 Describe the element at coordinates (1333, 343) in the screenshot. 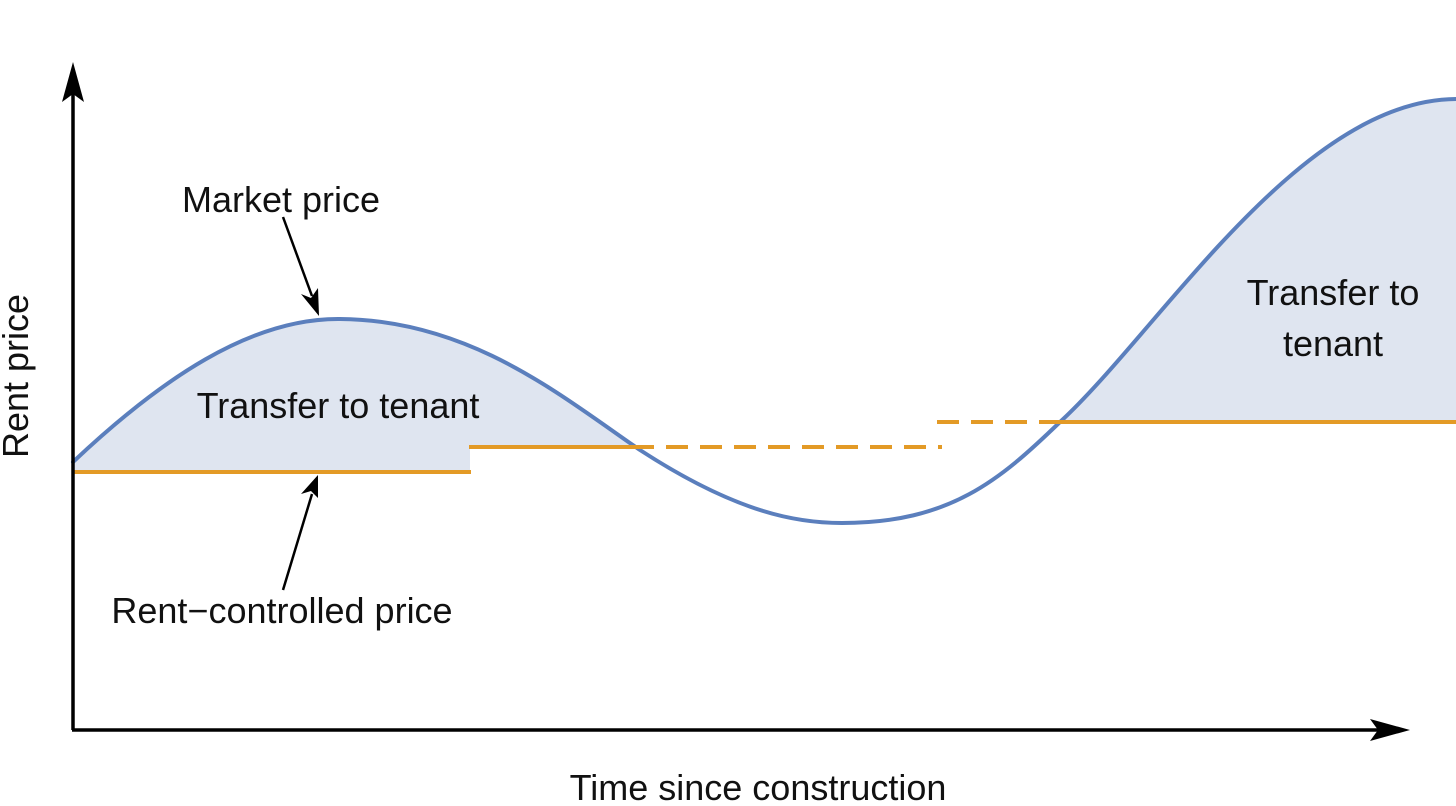

I see `transfer-to-tenant-label-right-line2: tenant` at that location.